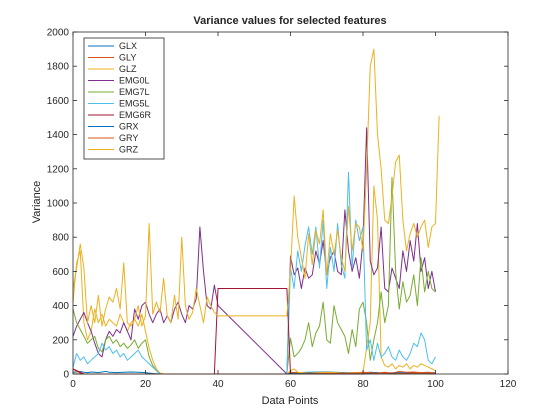 The image size is (560, 420). Describe the element at coordinates (60, 306) in the screenshot. I see `y-tick-label: 400` at that location.